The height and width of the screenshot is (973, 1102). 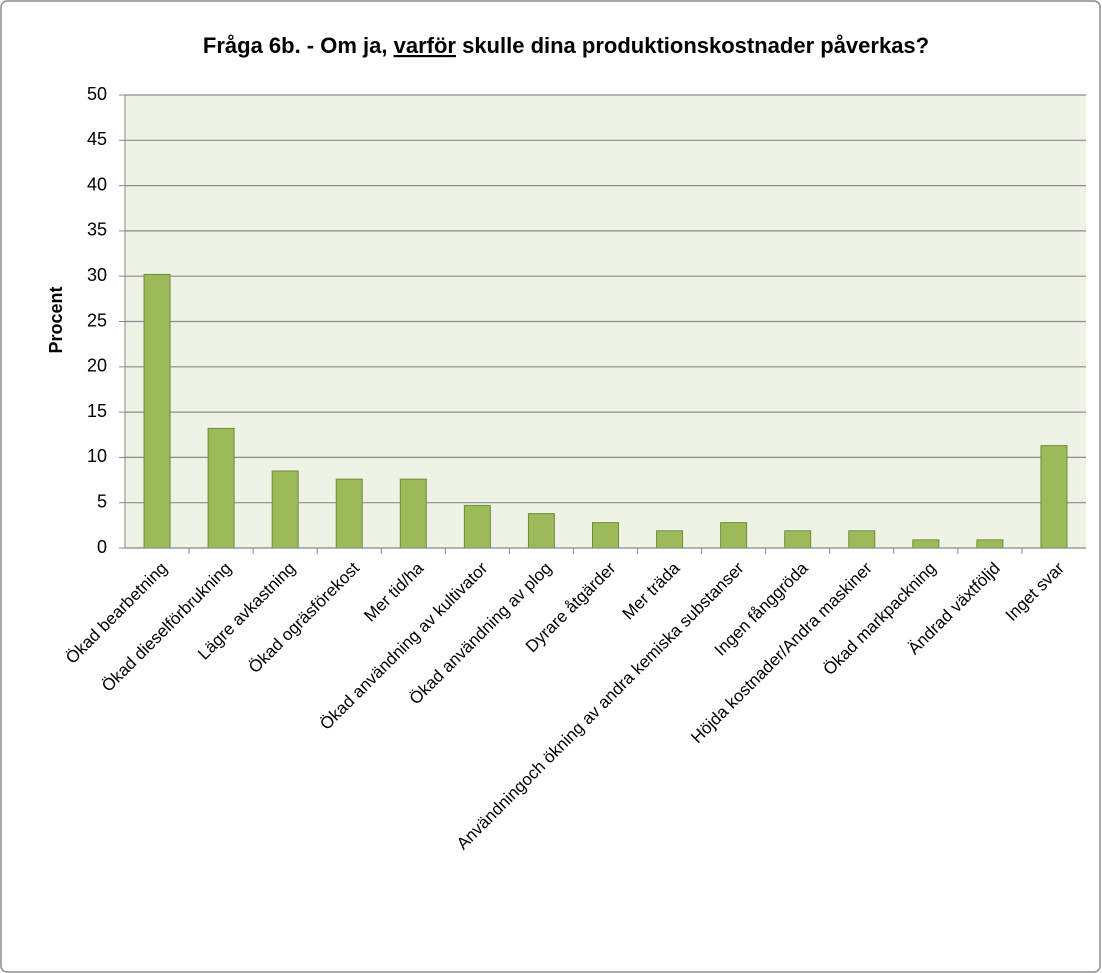 I want to click on y-tick-label: 45, so click(x=97, y=139).